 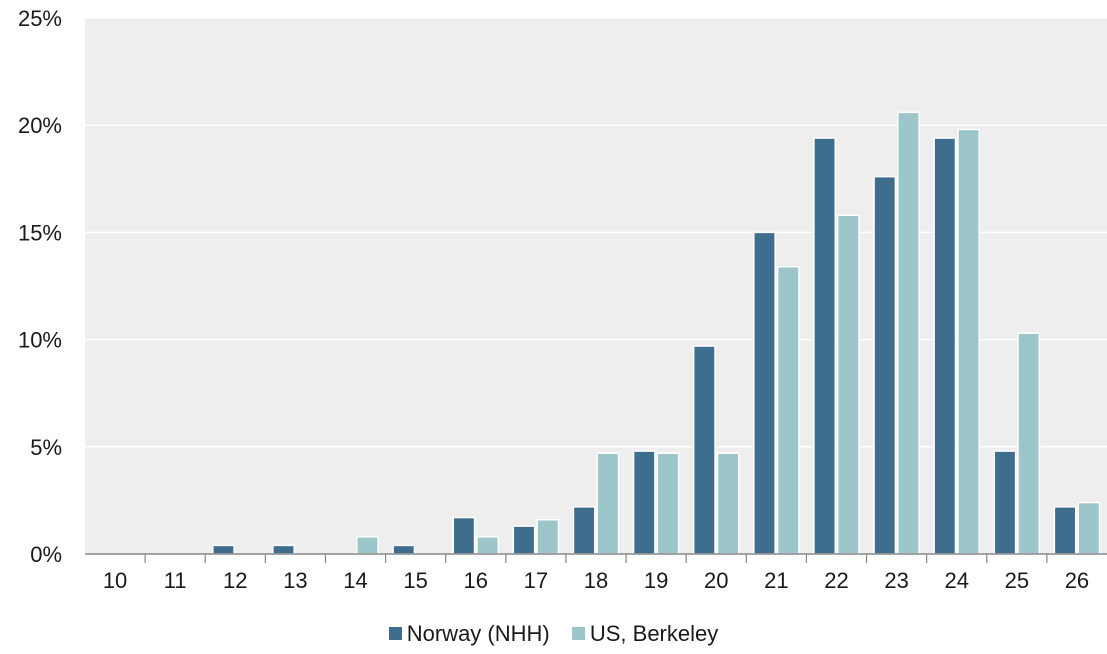 What do you see at coordinates (1017, 580) in the screenshot?
I see `x-tick-label: 25` at bounding box center [1017, 580].